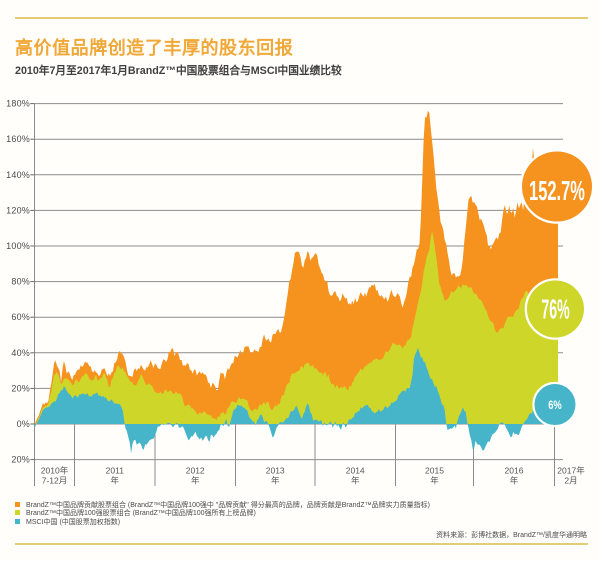 The width and height of the screenshot is (600, 561). What do you see at coordinates (555, 405) in the screenshot?
I see `svg-text: 6%` at bounding box center [555, 405].